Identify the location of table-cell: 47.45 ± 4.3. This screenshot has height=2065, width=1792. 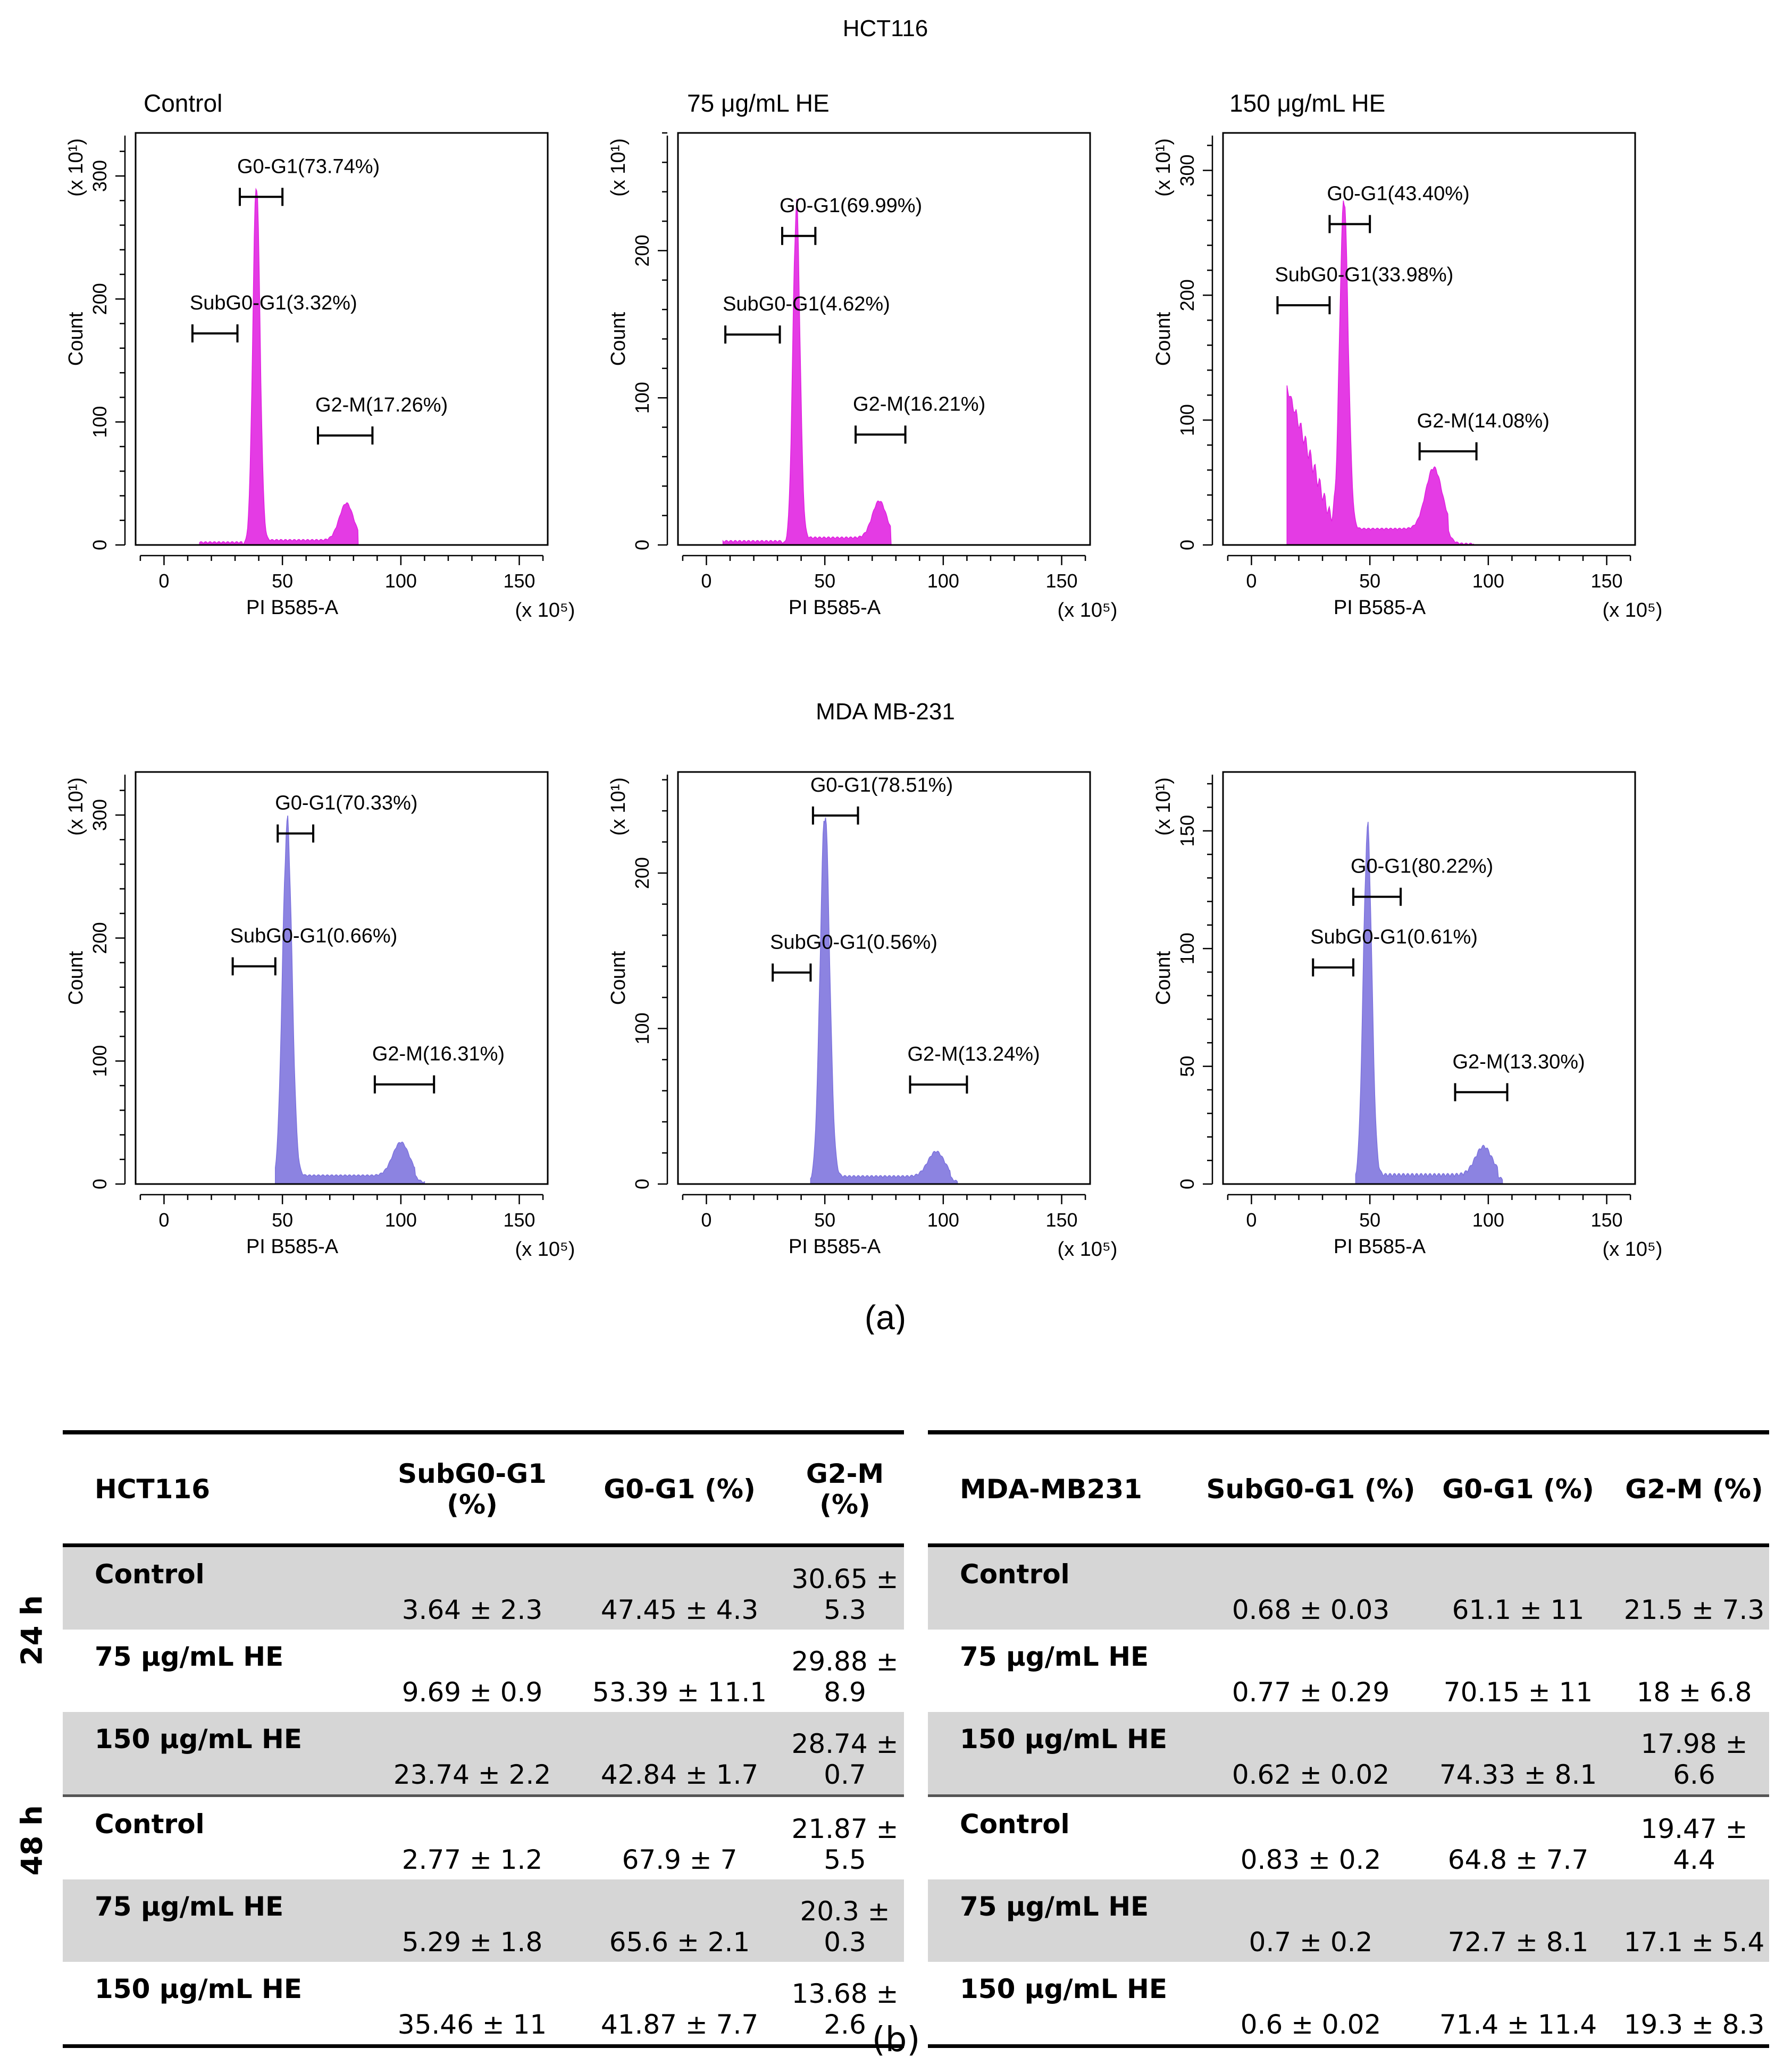
(679, 1587).